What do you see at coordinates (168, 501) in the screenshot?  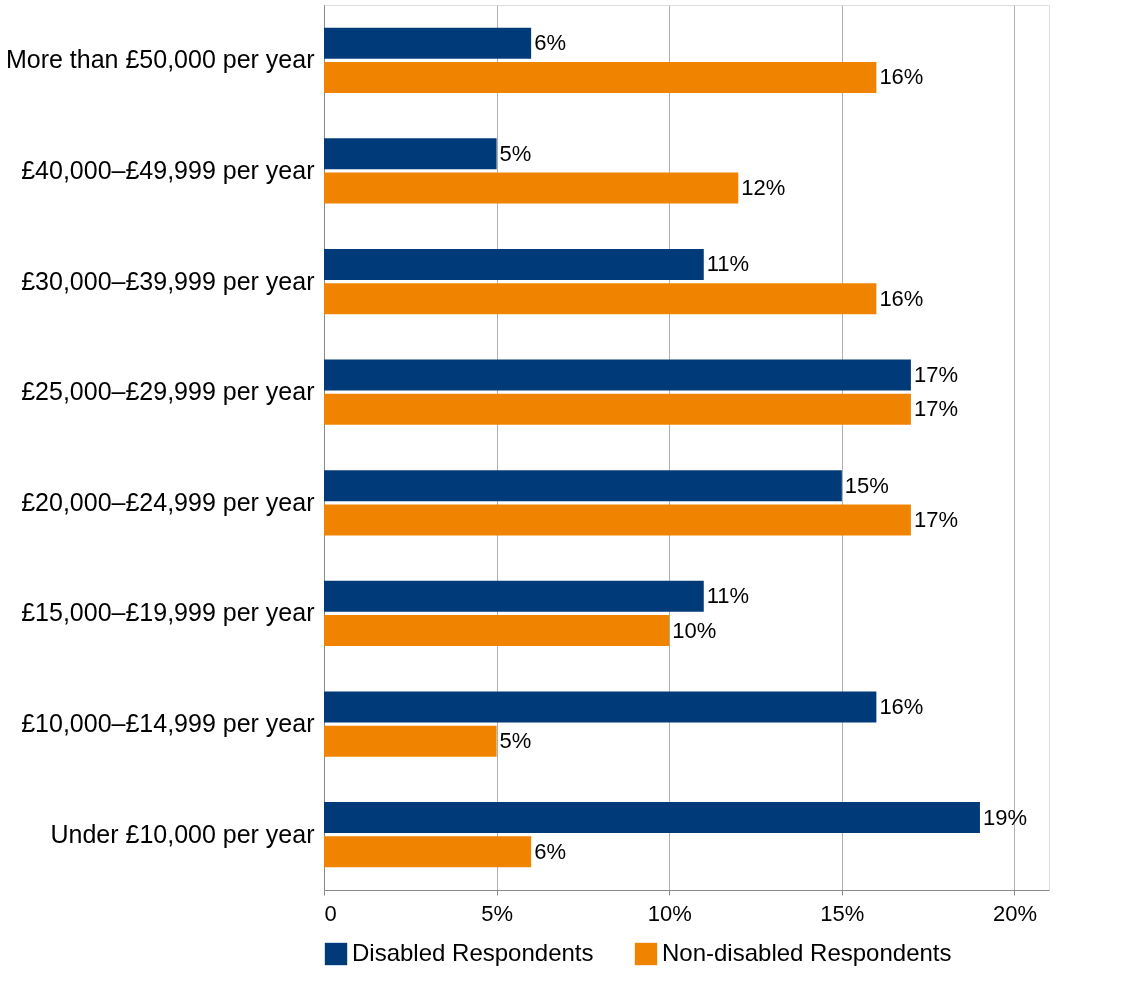 I see `y-tick-label: £20,000–£24,999 per year` at bounding box center [168, 501].